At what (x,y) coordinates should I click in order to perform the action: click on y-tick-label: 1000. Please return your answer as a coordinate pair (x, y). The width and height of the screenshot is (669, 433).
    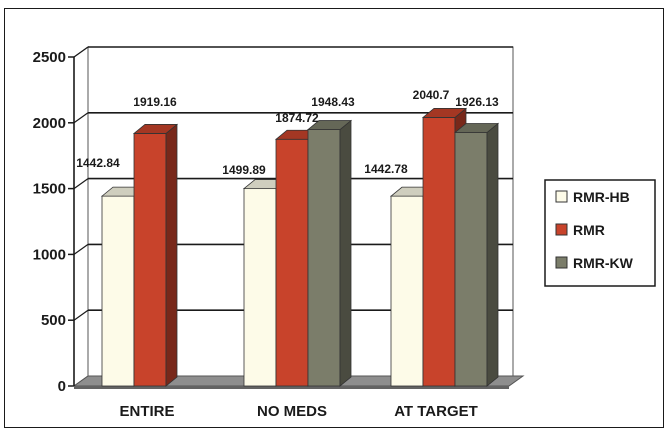
    Looking at the image, I should click on (49, 254).